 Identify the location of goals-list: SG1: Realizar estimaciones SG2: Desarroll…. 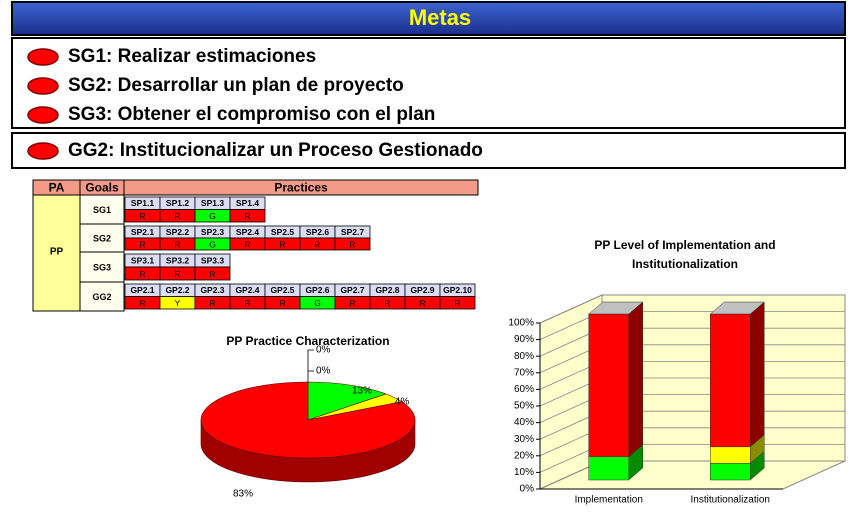
(255, 103).